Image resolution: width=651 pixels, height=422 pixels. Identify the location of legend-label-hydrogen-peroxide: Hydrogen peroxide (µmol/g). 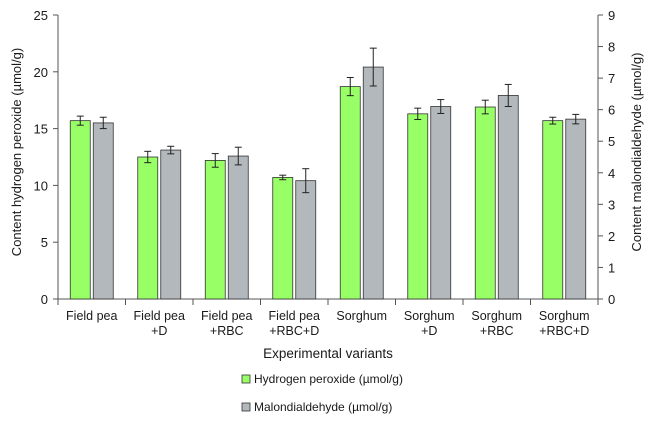
(328, 379).